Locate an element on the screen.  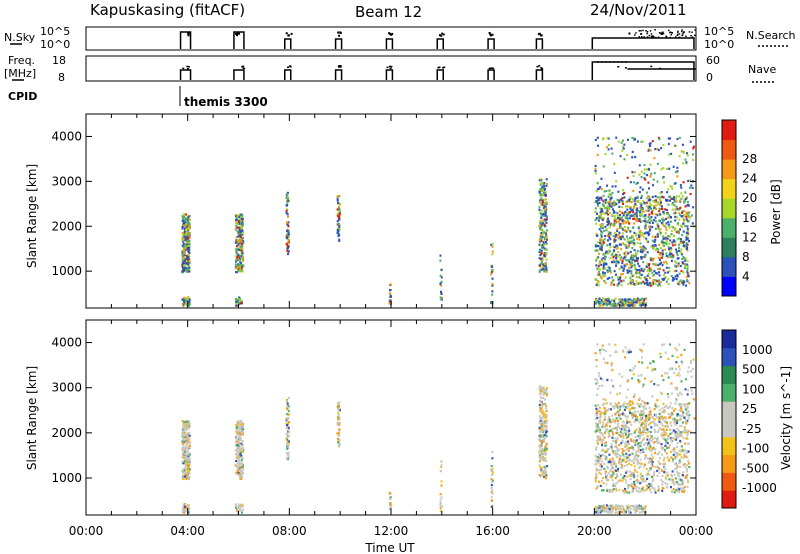
nsky-block is located at coordinates (491, 43).